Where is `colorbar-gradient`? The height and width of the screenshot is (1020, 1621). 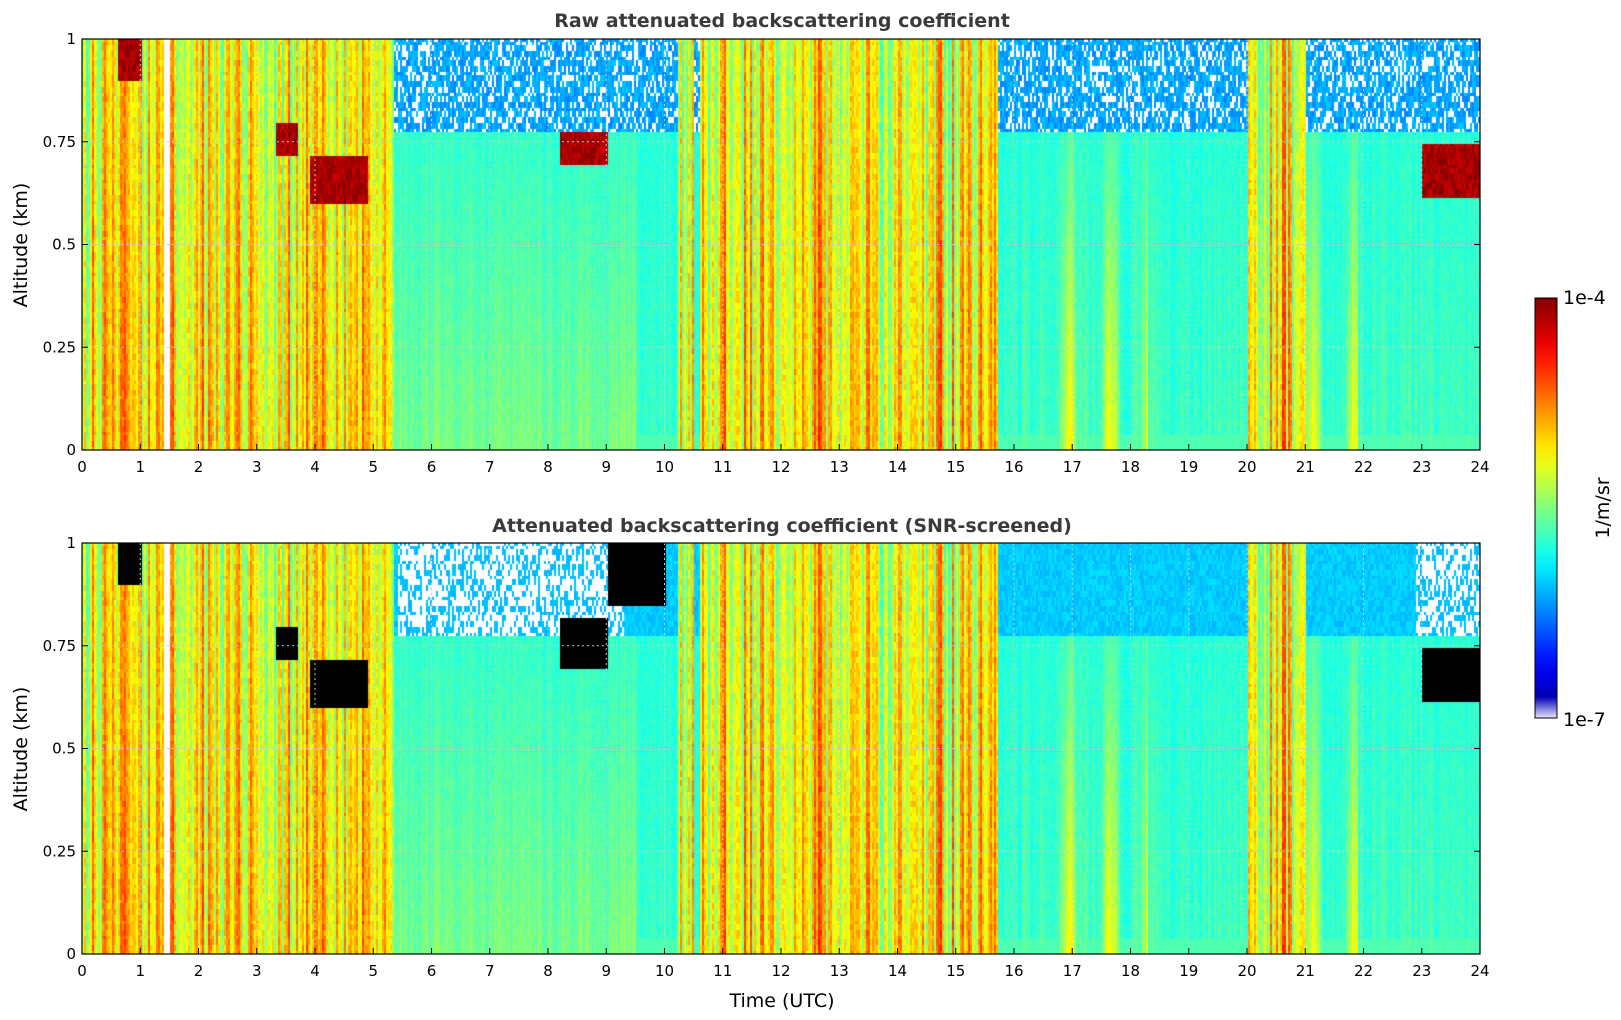 colorbar-gradient is located at coordinates (1546, 508).